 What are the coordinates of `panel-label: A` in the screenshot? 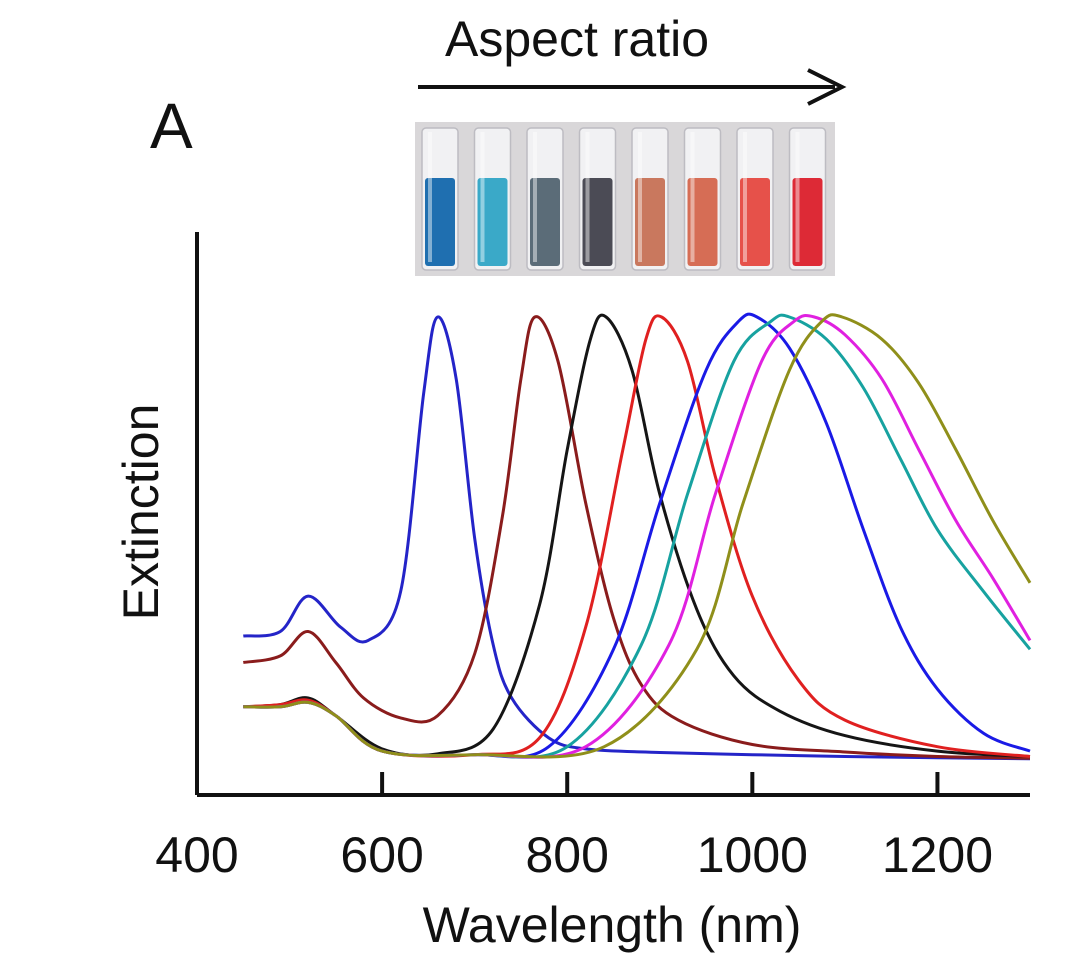 It's located at (171, 126).